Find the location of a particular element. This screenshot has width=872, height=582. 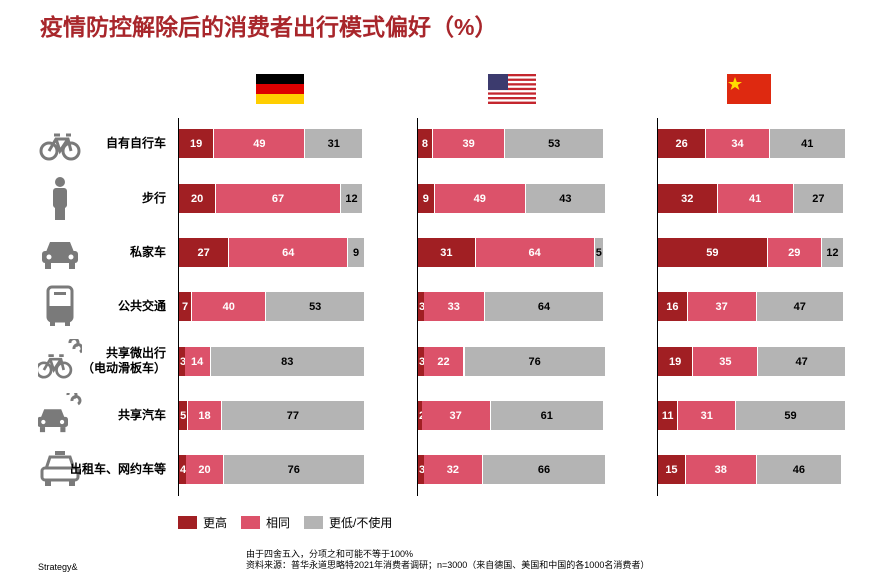

china-flag is located at coordinates (749, 89).